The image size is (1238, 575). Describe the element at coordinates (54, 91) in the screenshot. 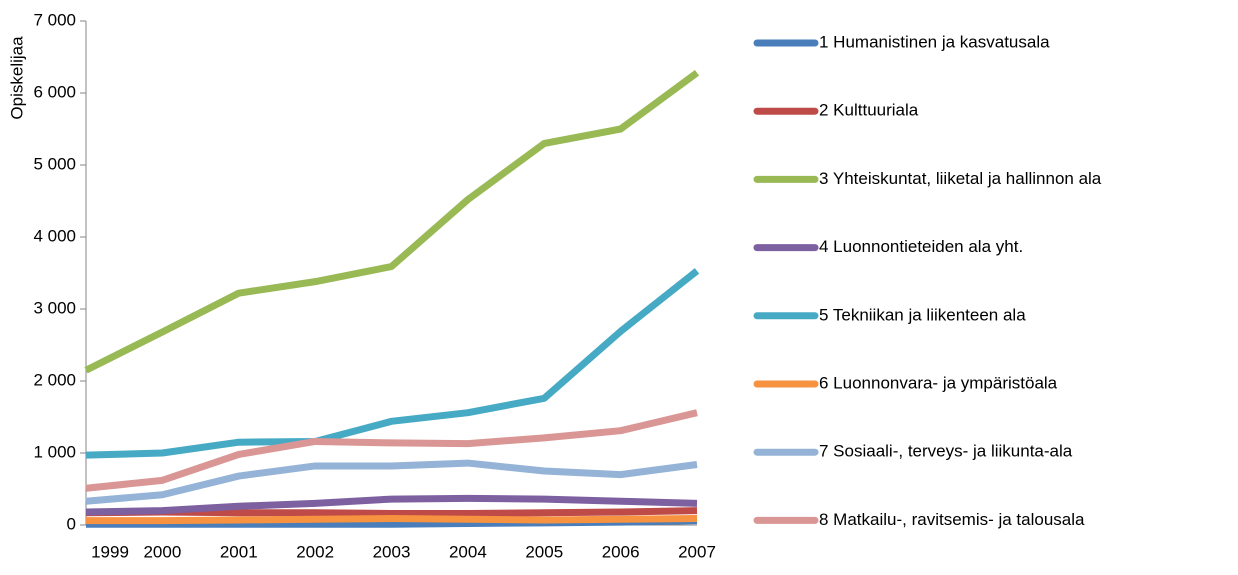

I see `y-tick-label: 6 000` at that location.